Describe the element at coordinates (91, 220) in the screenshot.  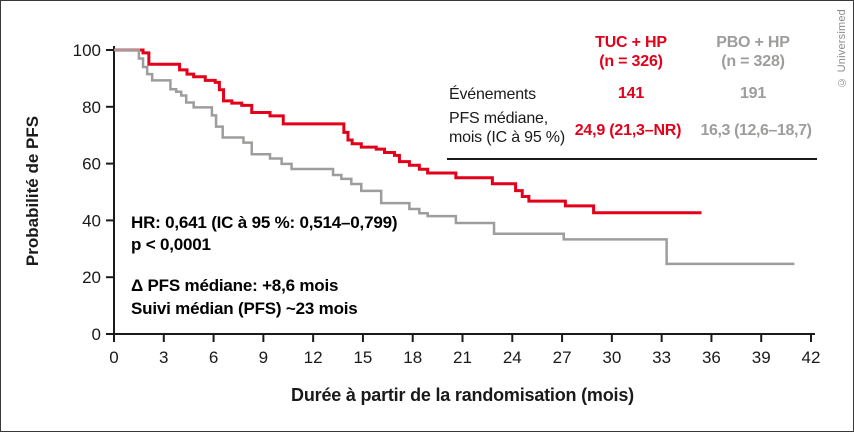
I see `y-tick-label: 40` at that location.